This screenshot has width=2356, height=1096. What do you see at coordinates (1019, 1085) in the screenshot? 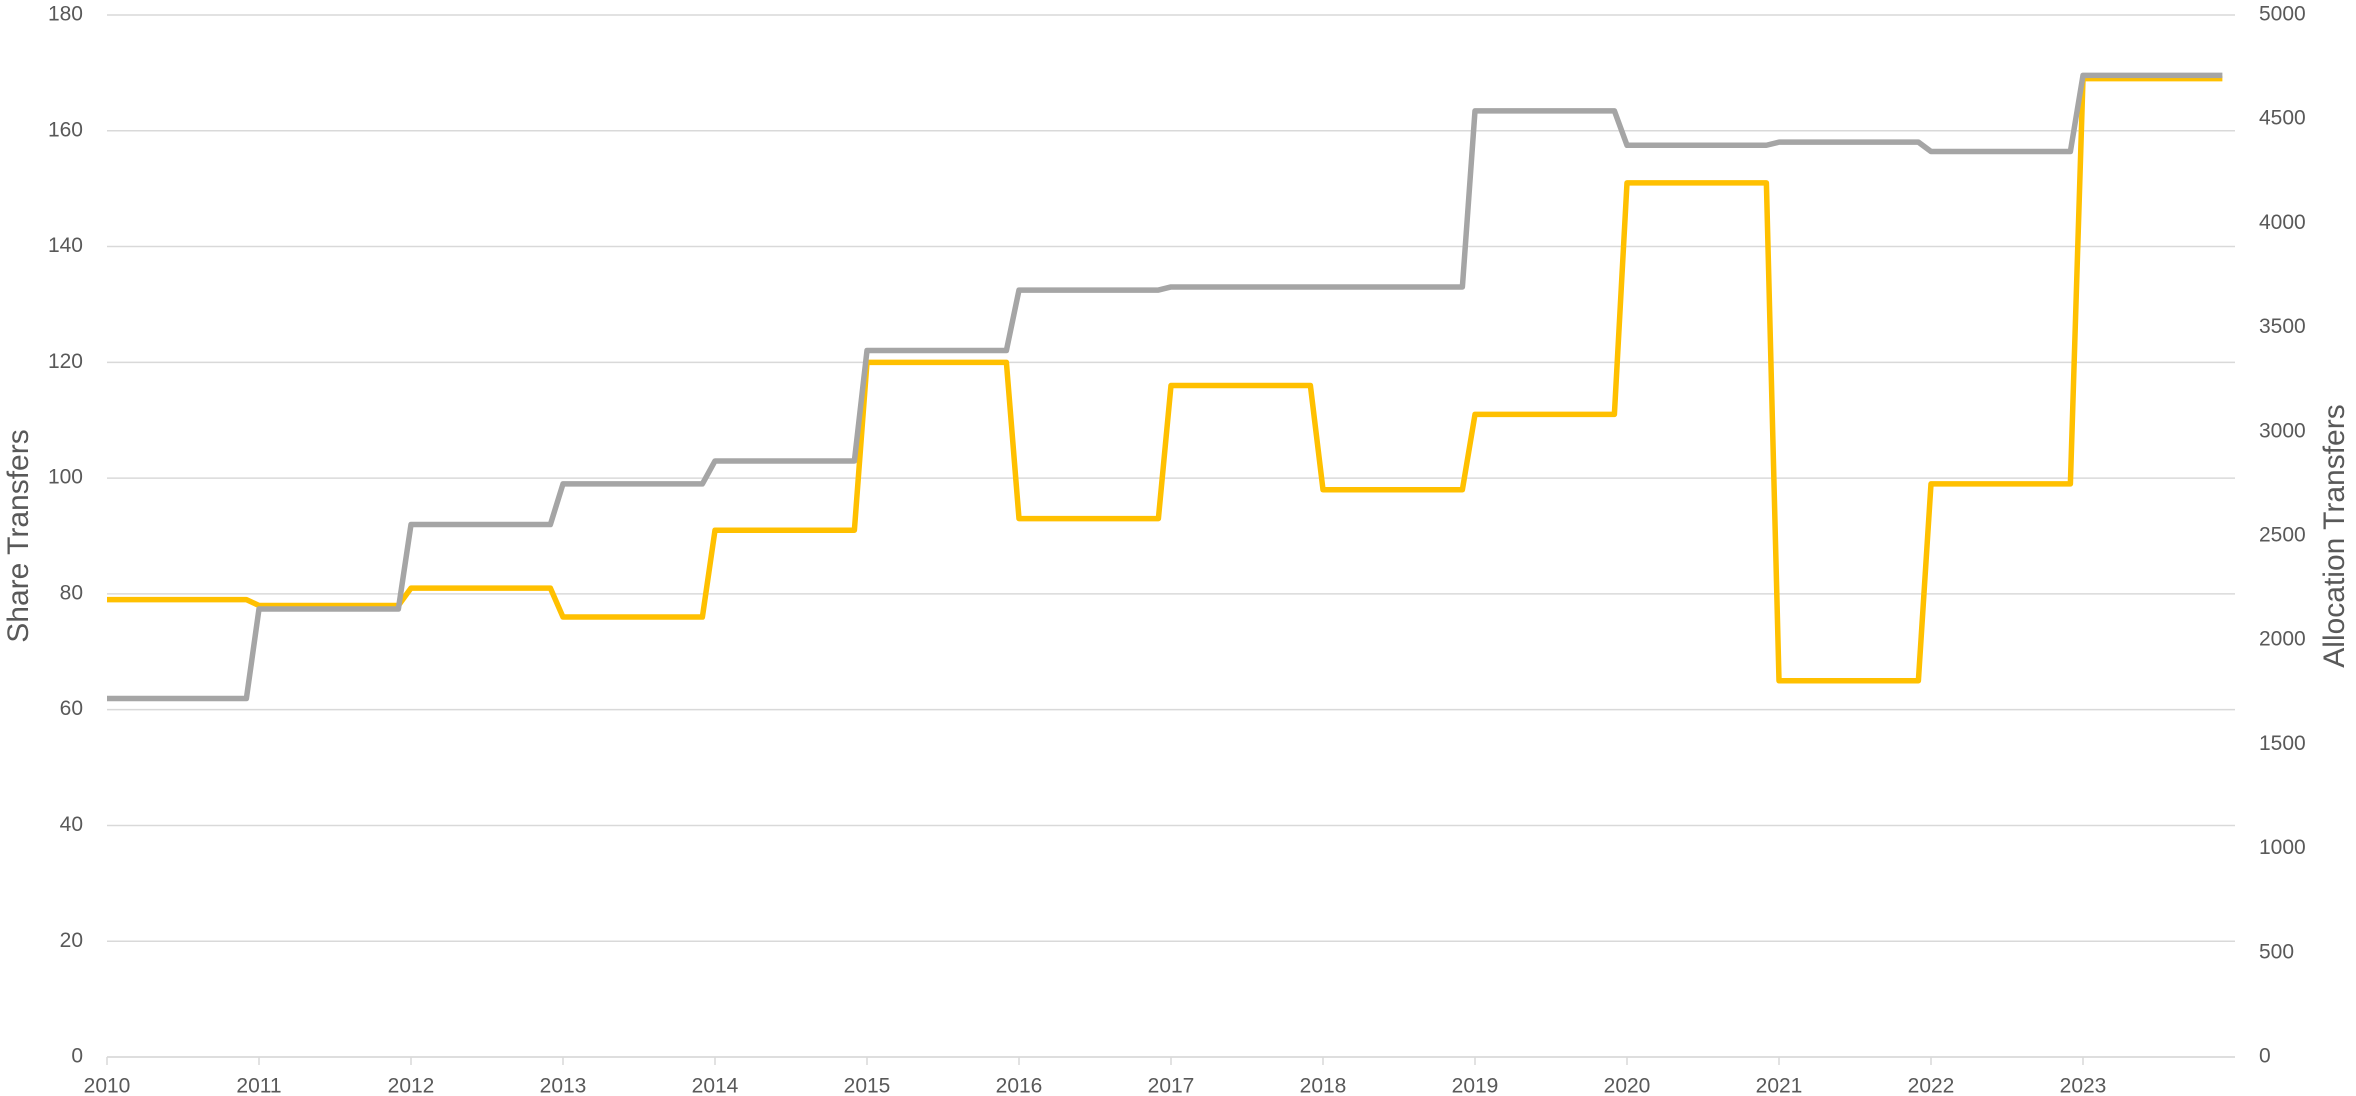
I see `x-tick-label: 2016` at bounding box center [1019, 1085].